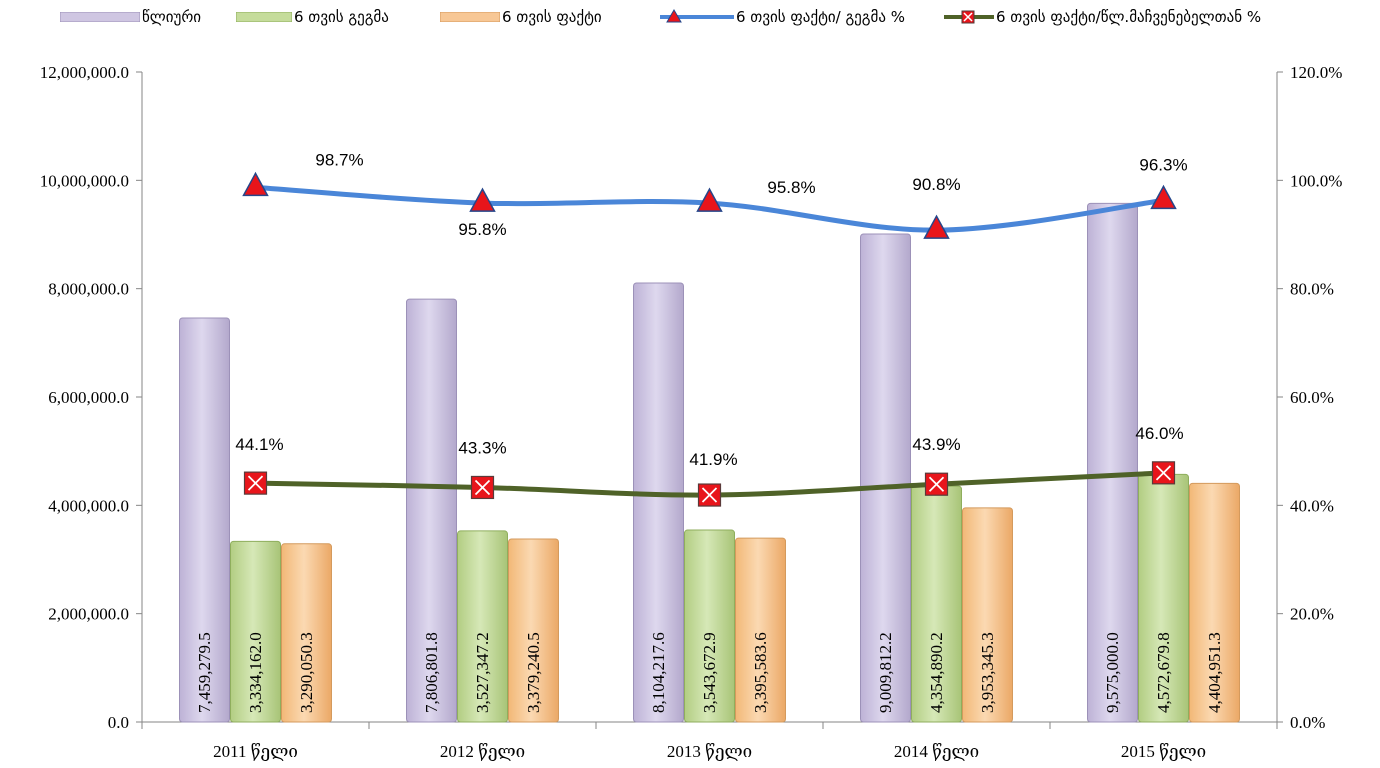 This screenshot has height=768, width=1380. I want to click on bar-value-label: 8,104,217.6, so click(658, 672).